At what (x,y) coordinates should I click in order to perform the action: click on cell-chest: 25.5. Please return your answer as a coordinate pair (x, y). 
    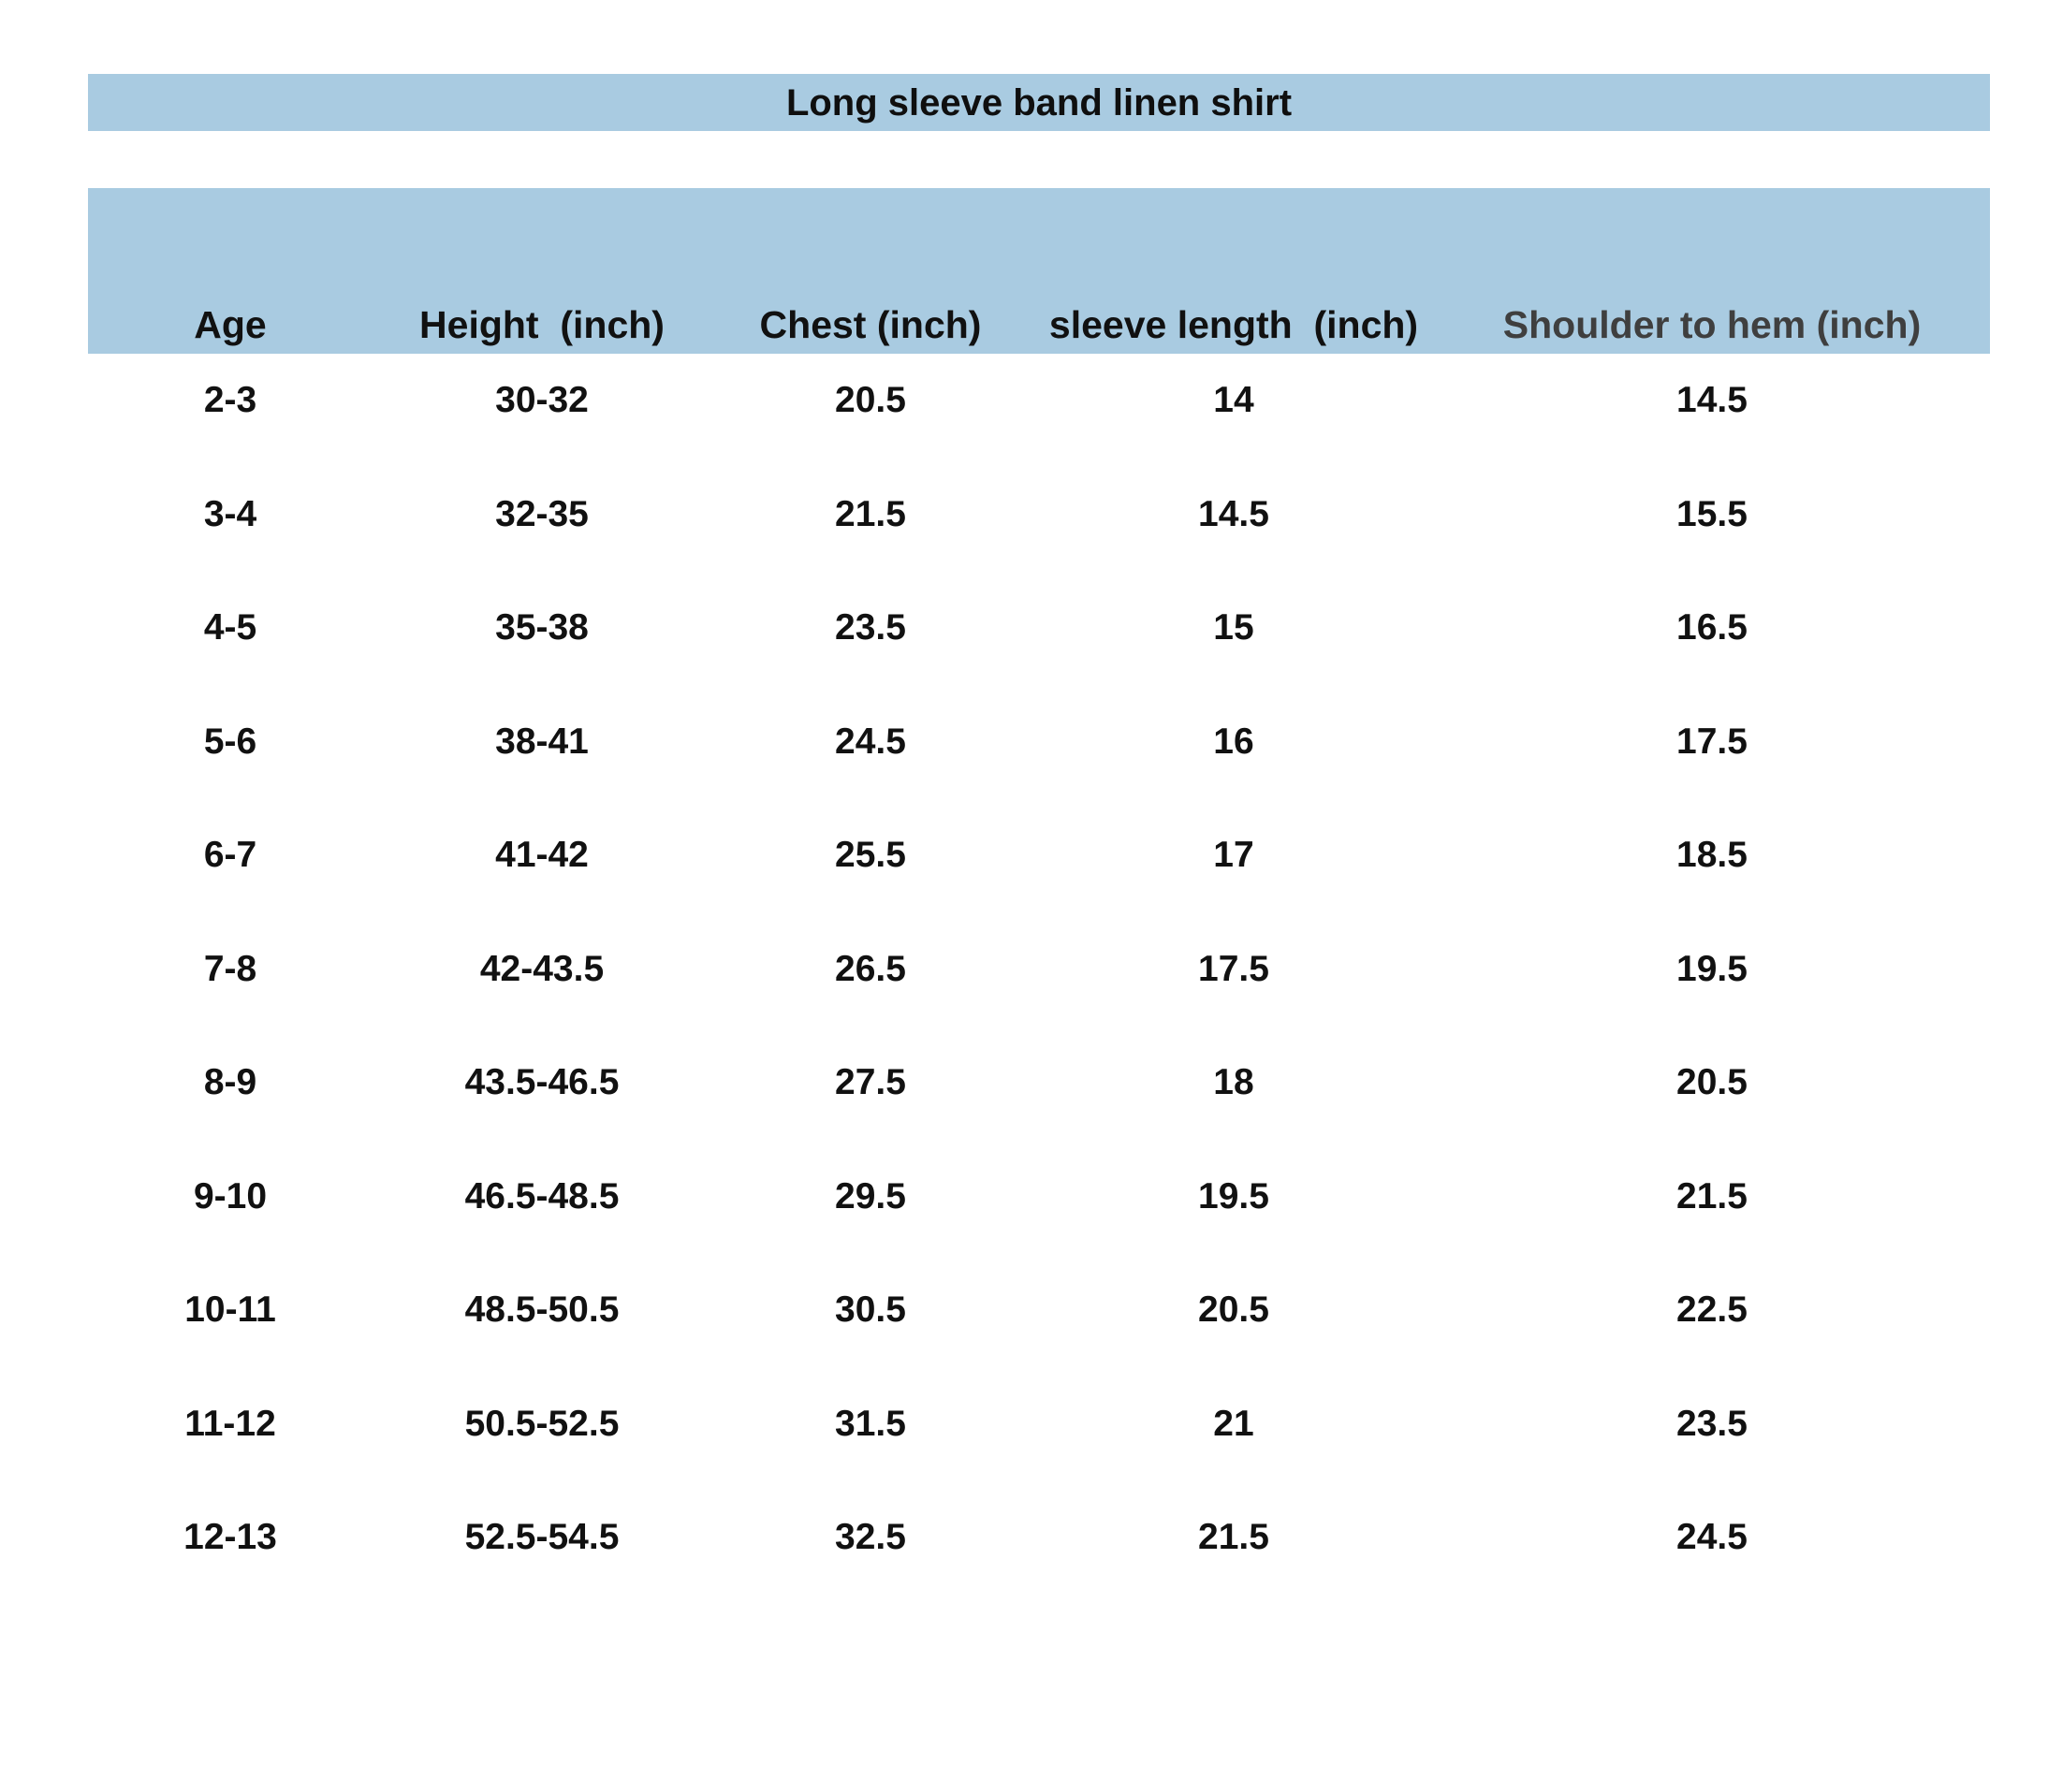
    Looking at the image, I should click on (870, 855).